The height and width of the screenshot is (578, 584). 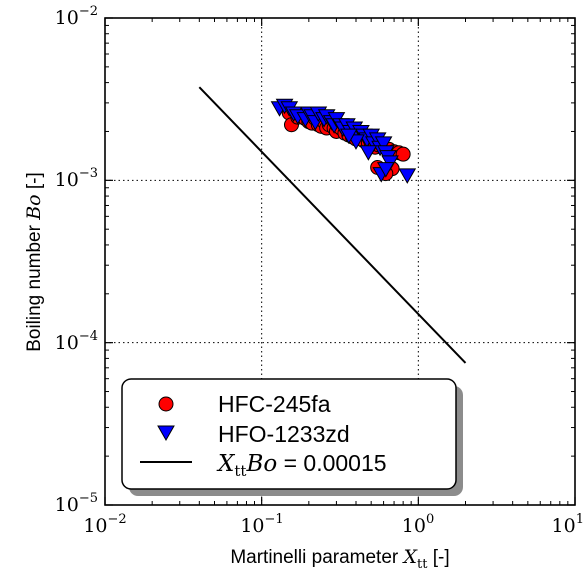 What do you see at coordinates (104, 524) in the screenshot?
I see `x-tick-label: 10⁻²` at bounding box center [104, 524].